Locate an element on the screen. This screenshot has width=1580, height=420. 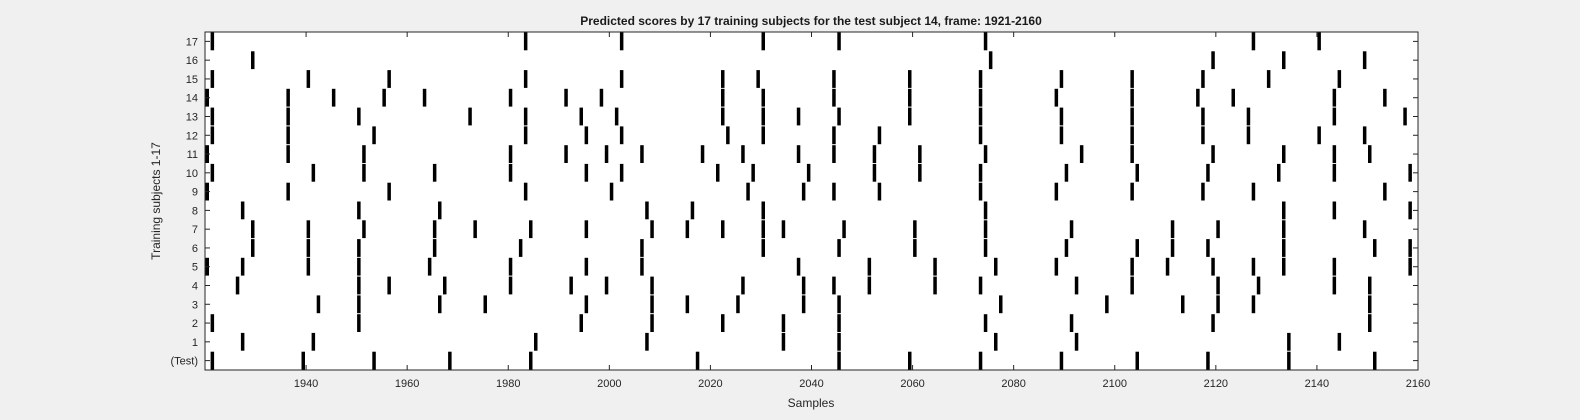
x-tick-label: 2160 is located at coordinates (1418, 384).